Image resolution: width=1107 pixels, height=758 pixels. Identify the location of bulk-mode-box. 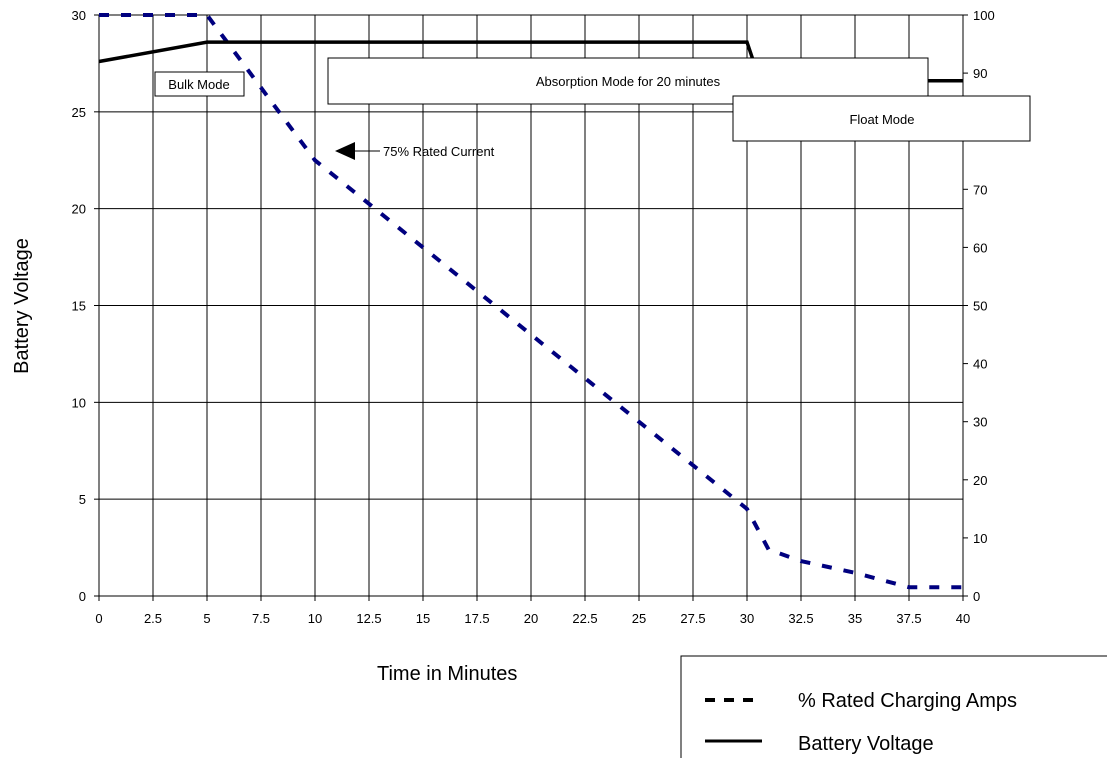
(199, 84).